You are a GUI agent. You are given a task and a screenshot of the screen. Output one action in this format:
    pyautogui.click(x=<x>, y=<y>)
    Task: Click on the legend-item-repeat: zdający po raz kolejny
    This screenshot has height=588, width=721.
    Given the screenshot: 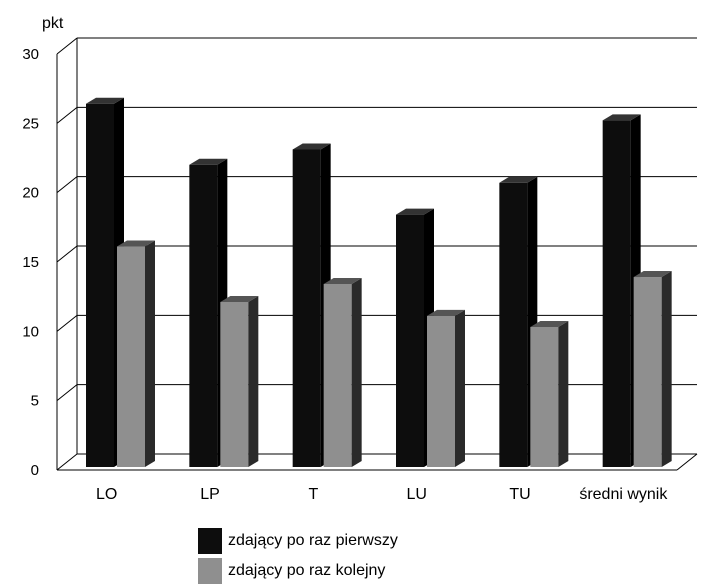 What is the action you would take?
    pyautogui.click(x=298, y=571)
    